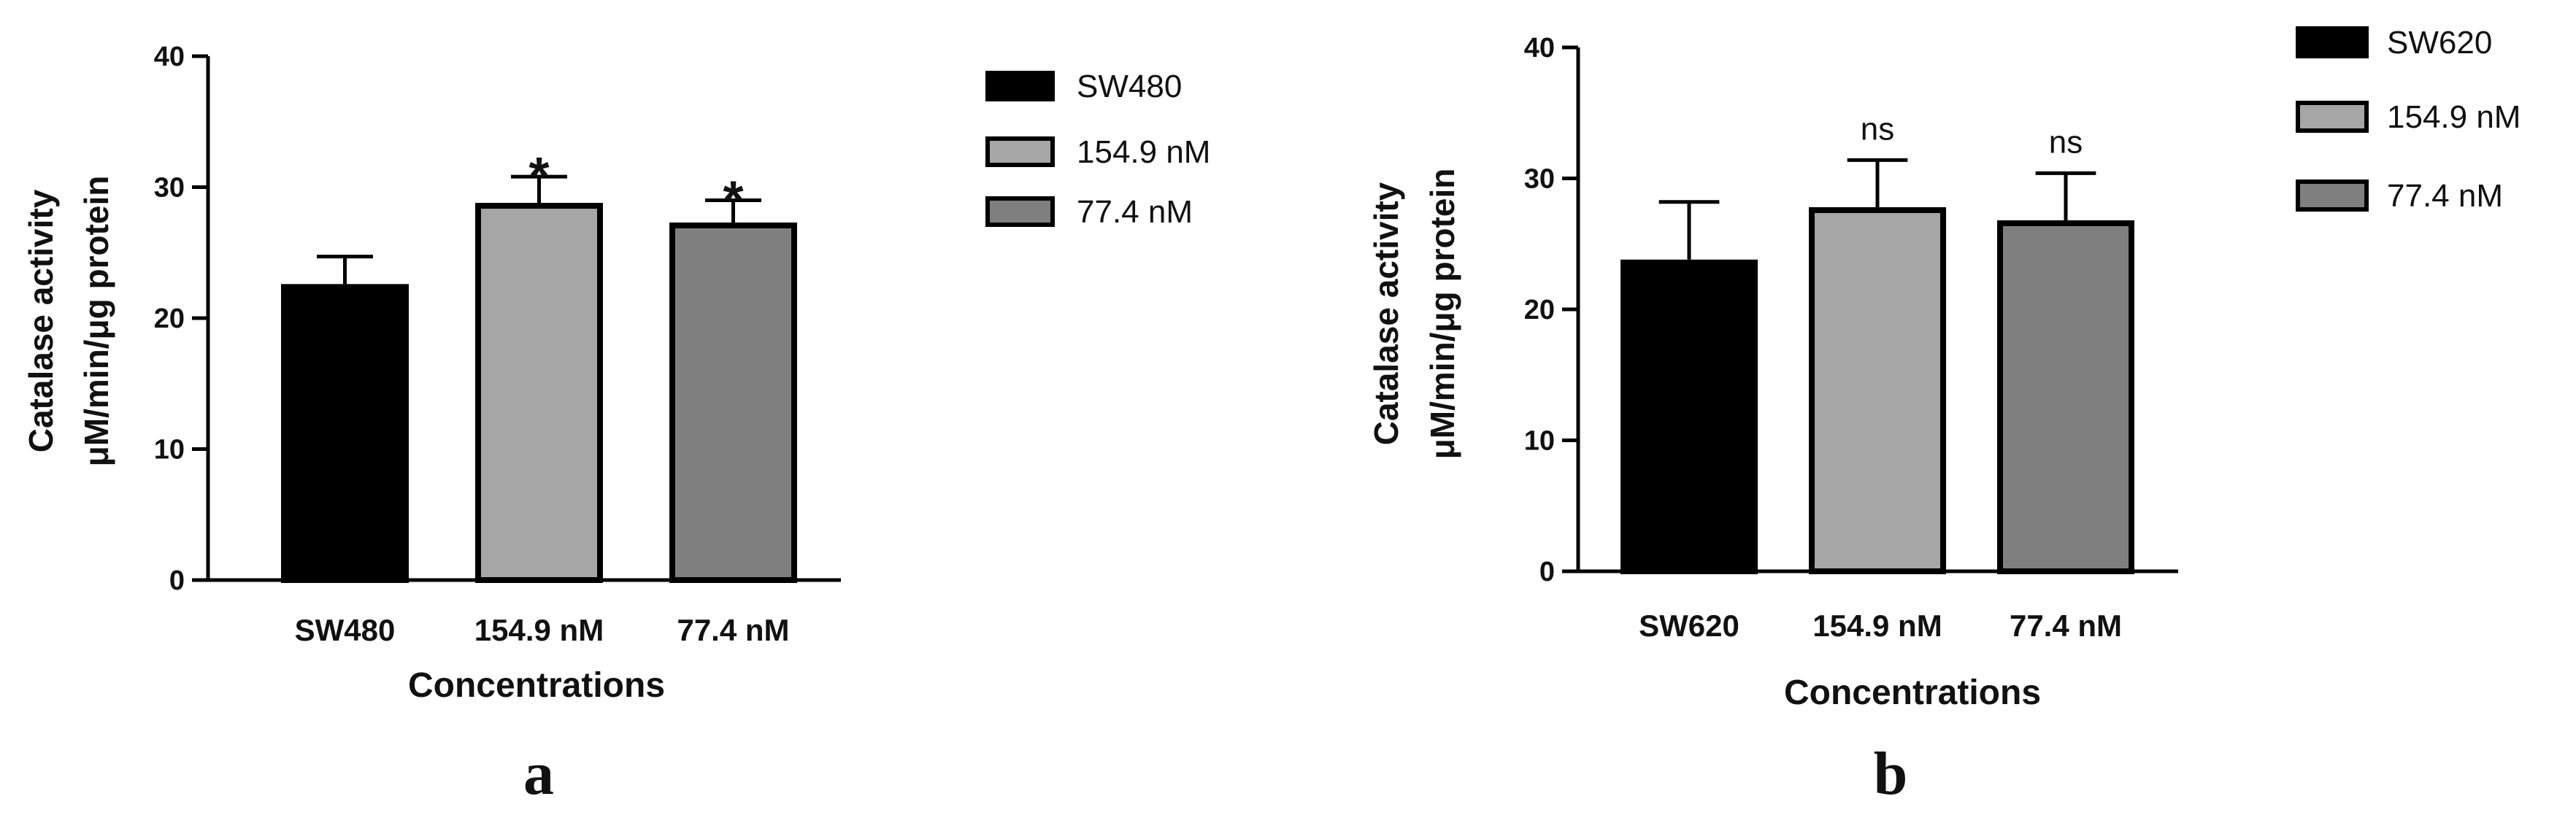  Describe the element at coordinates (345, 630) in the screenshot. I see `x-tick-label: SW480` at that location.